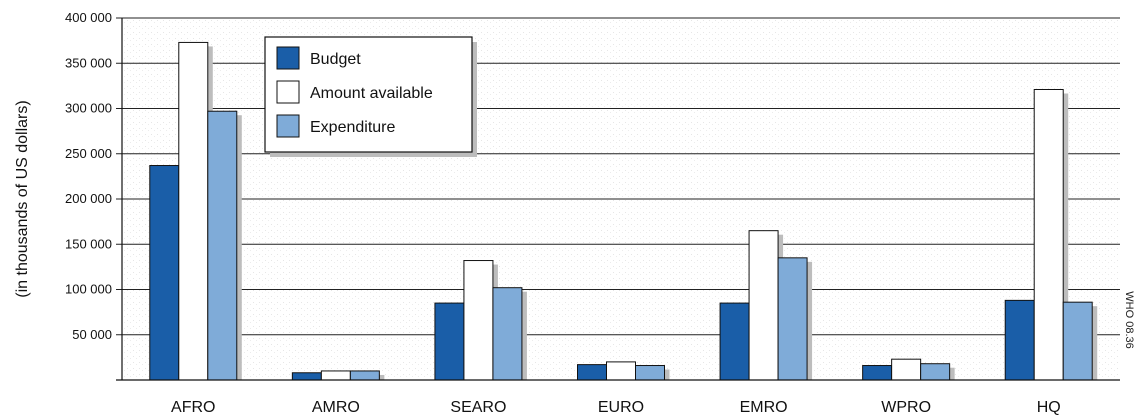 This screenshot has height=419, width=1137. What do you see at coordinates (734, 341) in the screenshot?
I see `bar-budget-emro` at bounding box center [734, 341].